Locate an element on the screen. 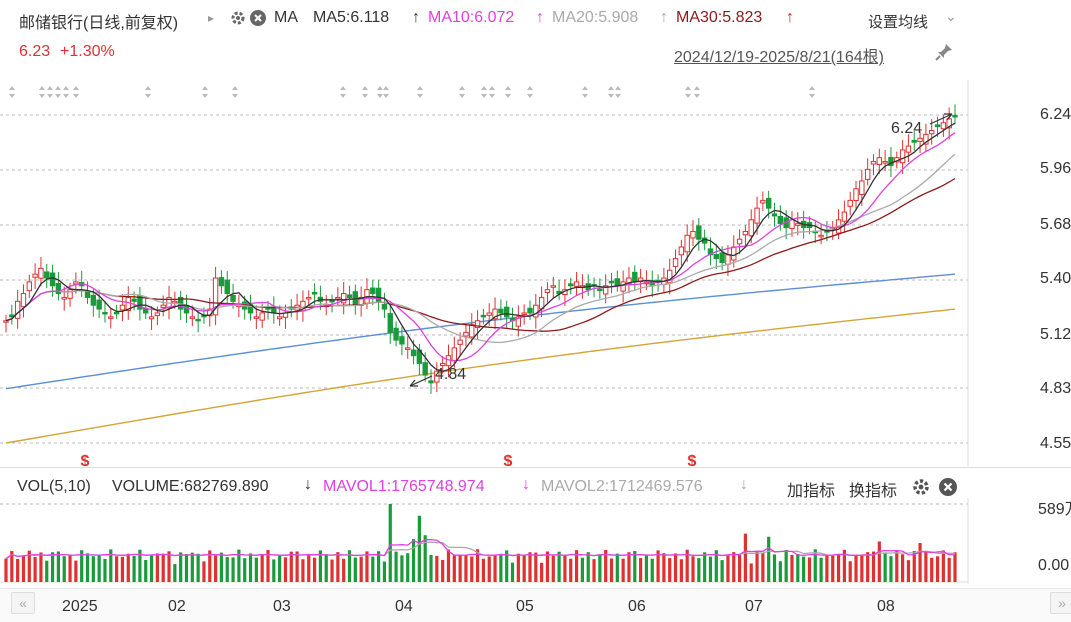 Image resolution: width=1071 pixels, height=622 pixels. close-icon is located at coordinates (948, 489).